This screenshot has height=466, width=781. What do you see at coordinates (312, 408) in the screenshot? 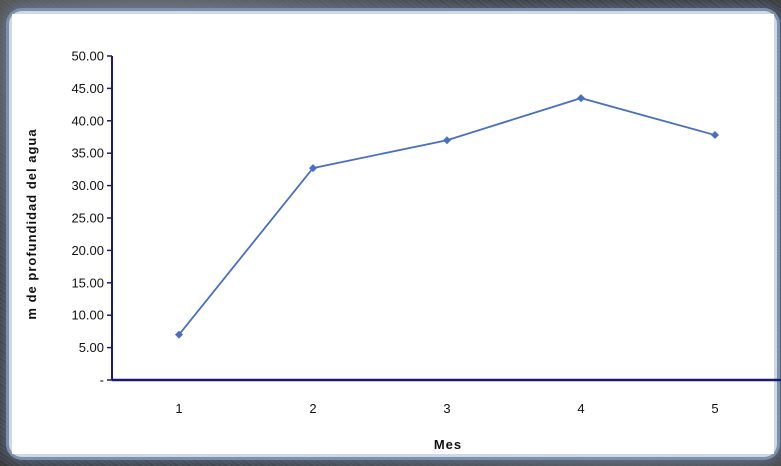
I see `x-tick-label: 2` at bounding box center [312, 408].